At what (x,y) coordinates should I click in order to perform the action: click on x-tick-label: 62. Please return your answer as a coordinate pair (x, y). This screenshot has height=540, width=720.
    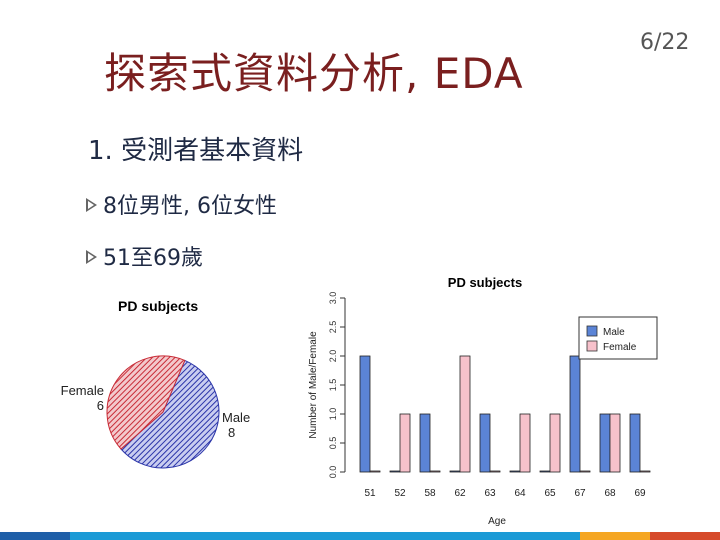
    Looking at the image, I should click on (460, 493).